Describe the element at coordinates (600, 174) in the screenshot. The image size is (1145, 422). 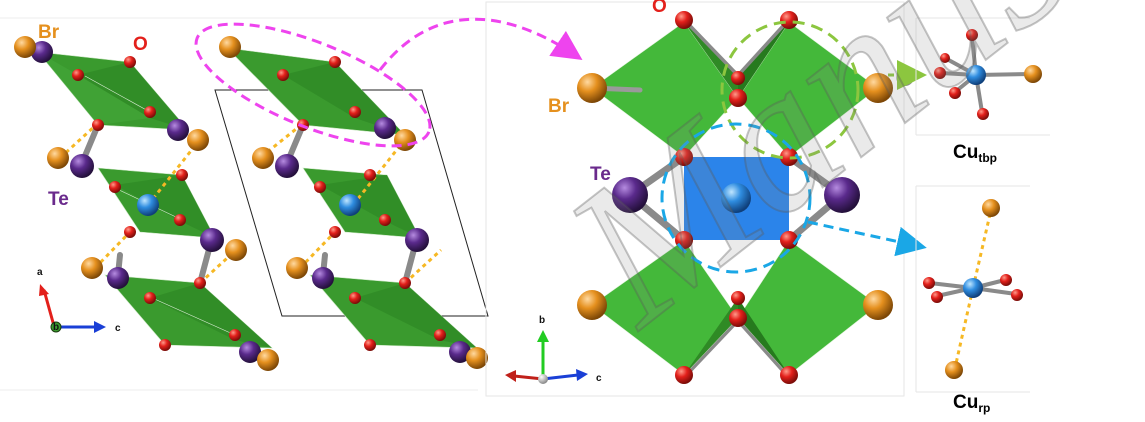
I see `label-te-center: Te` at that location.